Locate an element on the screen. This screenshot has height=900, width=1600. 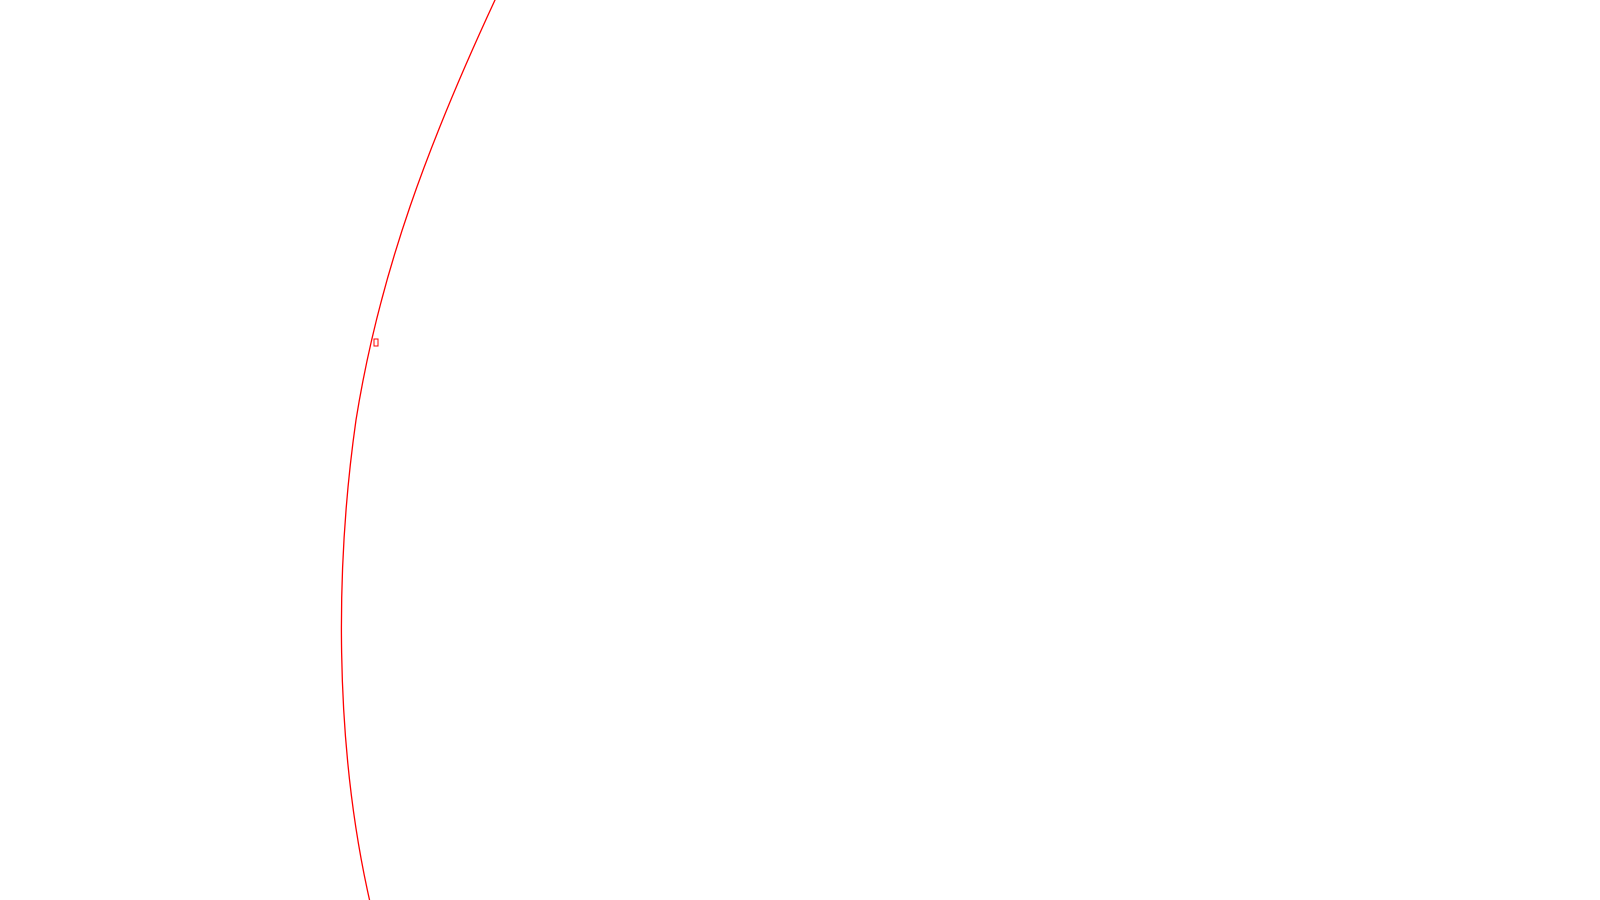
curve-vertex-marker is located at coordinates (376, 342).